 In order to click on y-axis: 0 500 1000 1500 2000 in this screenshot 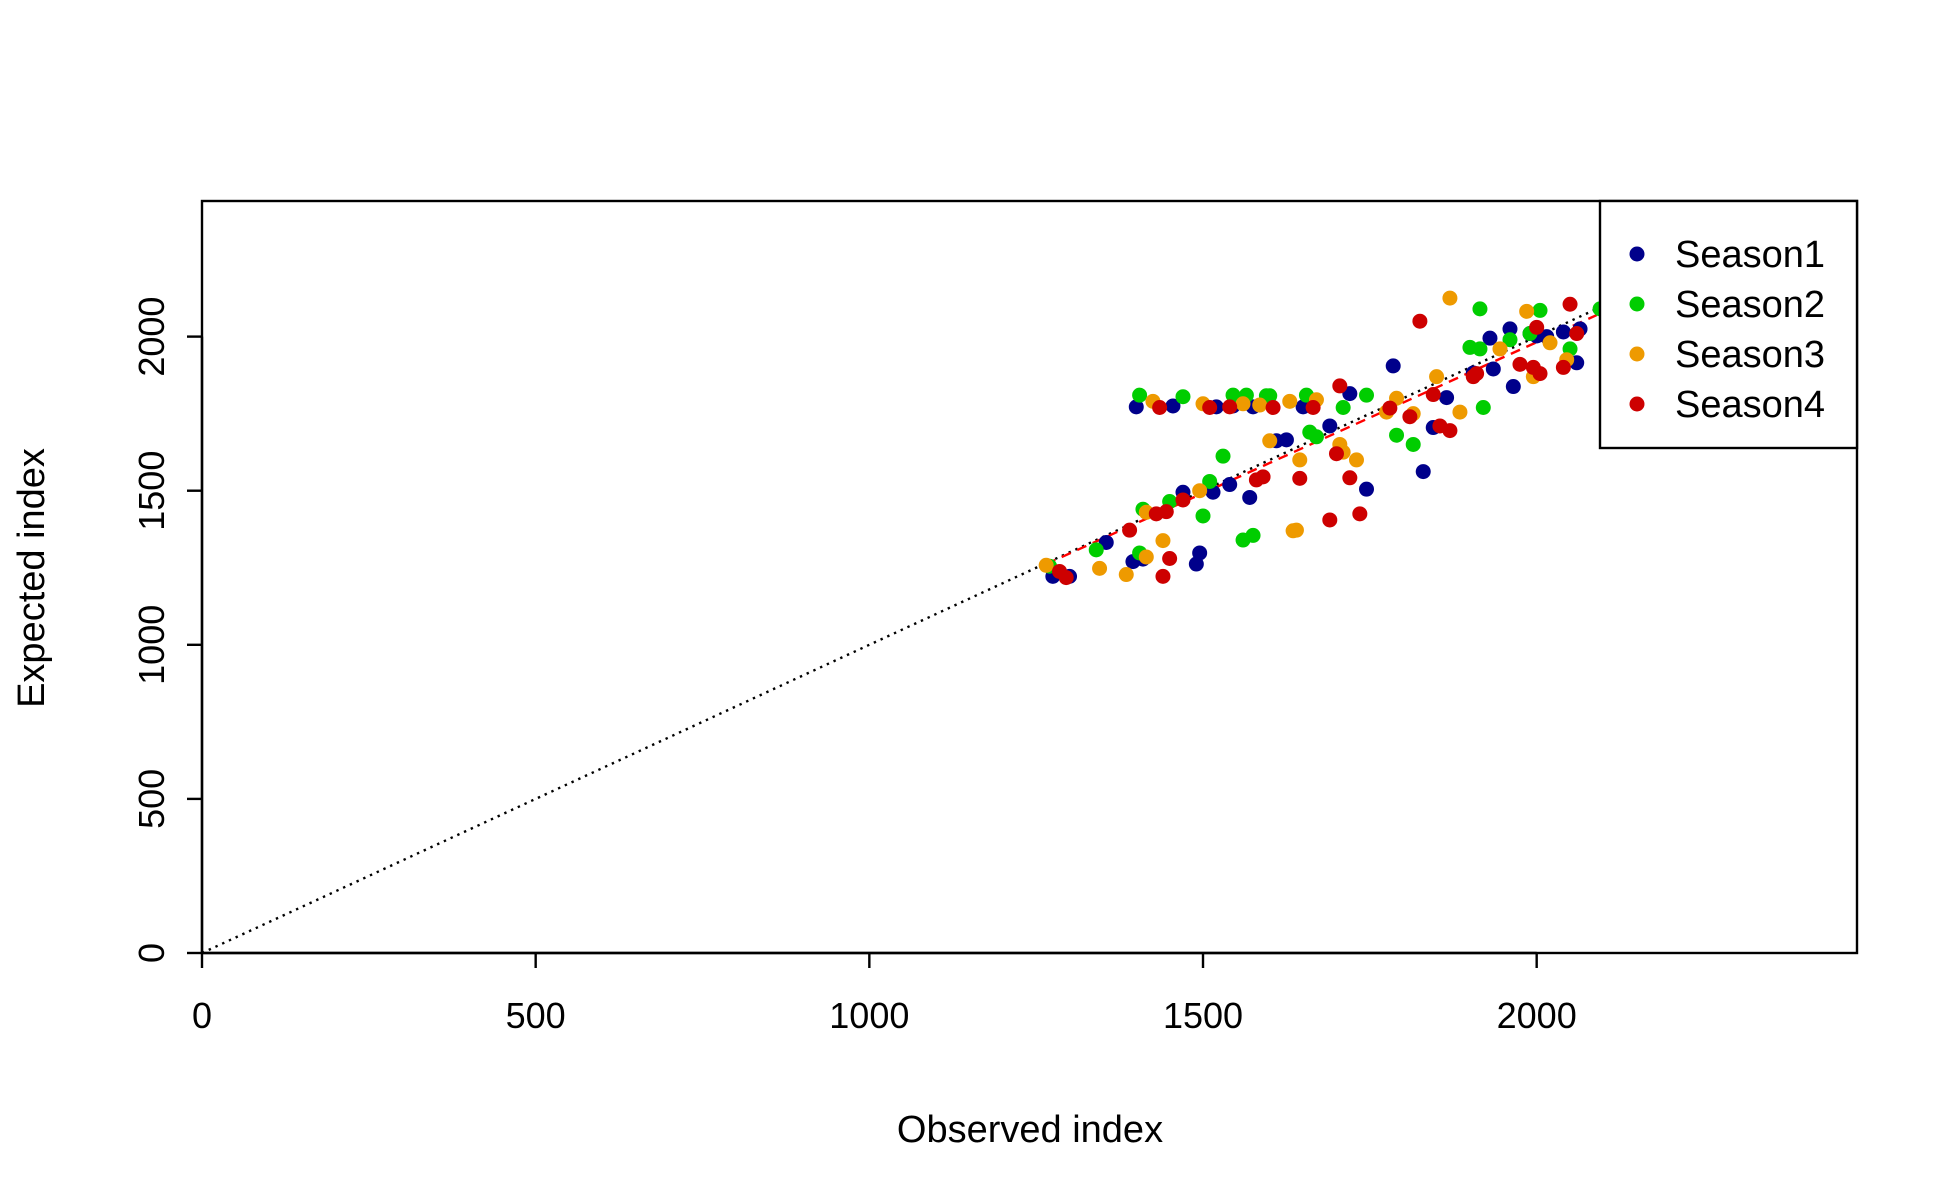, I will do `click(167, 630)`.